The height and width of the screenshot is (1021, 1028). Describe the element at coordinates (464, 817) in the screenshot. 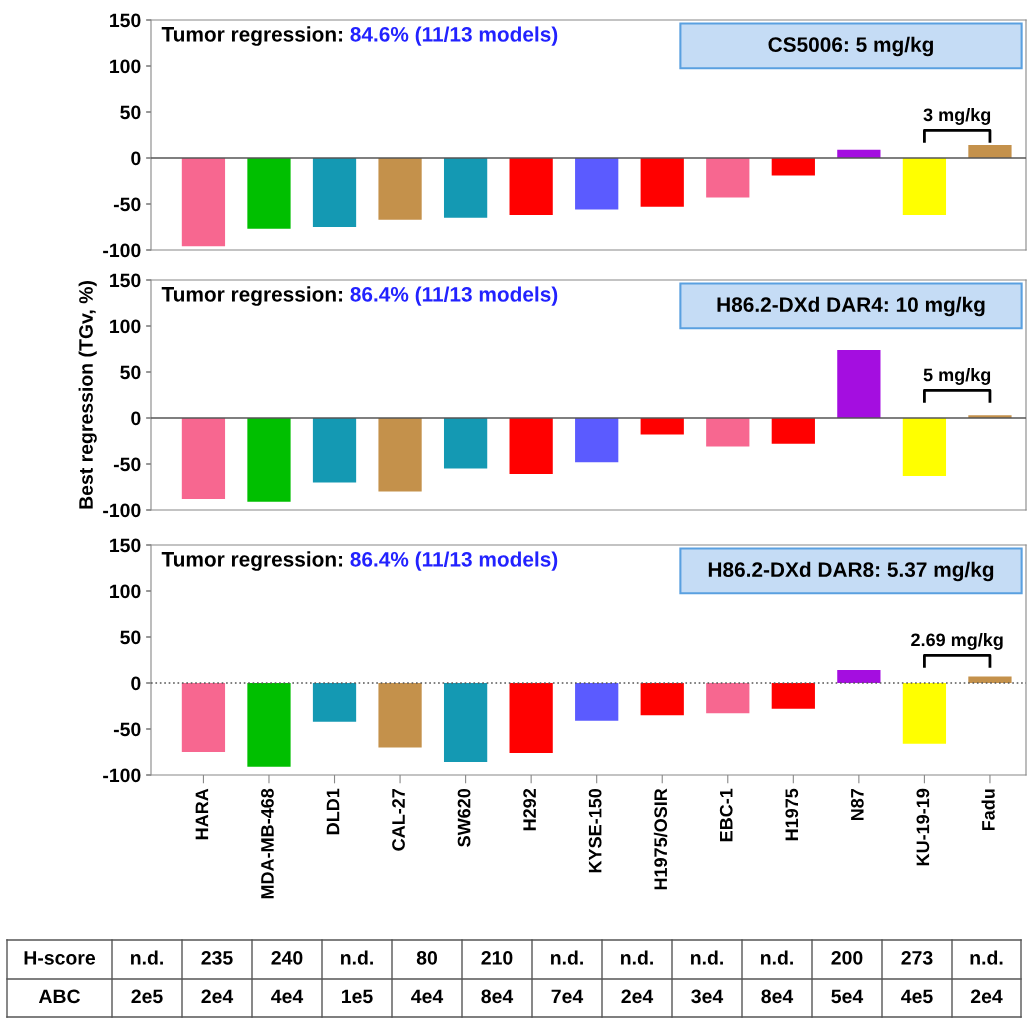

I see `x-tick-label: SW620` at that location.